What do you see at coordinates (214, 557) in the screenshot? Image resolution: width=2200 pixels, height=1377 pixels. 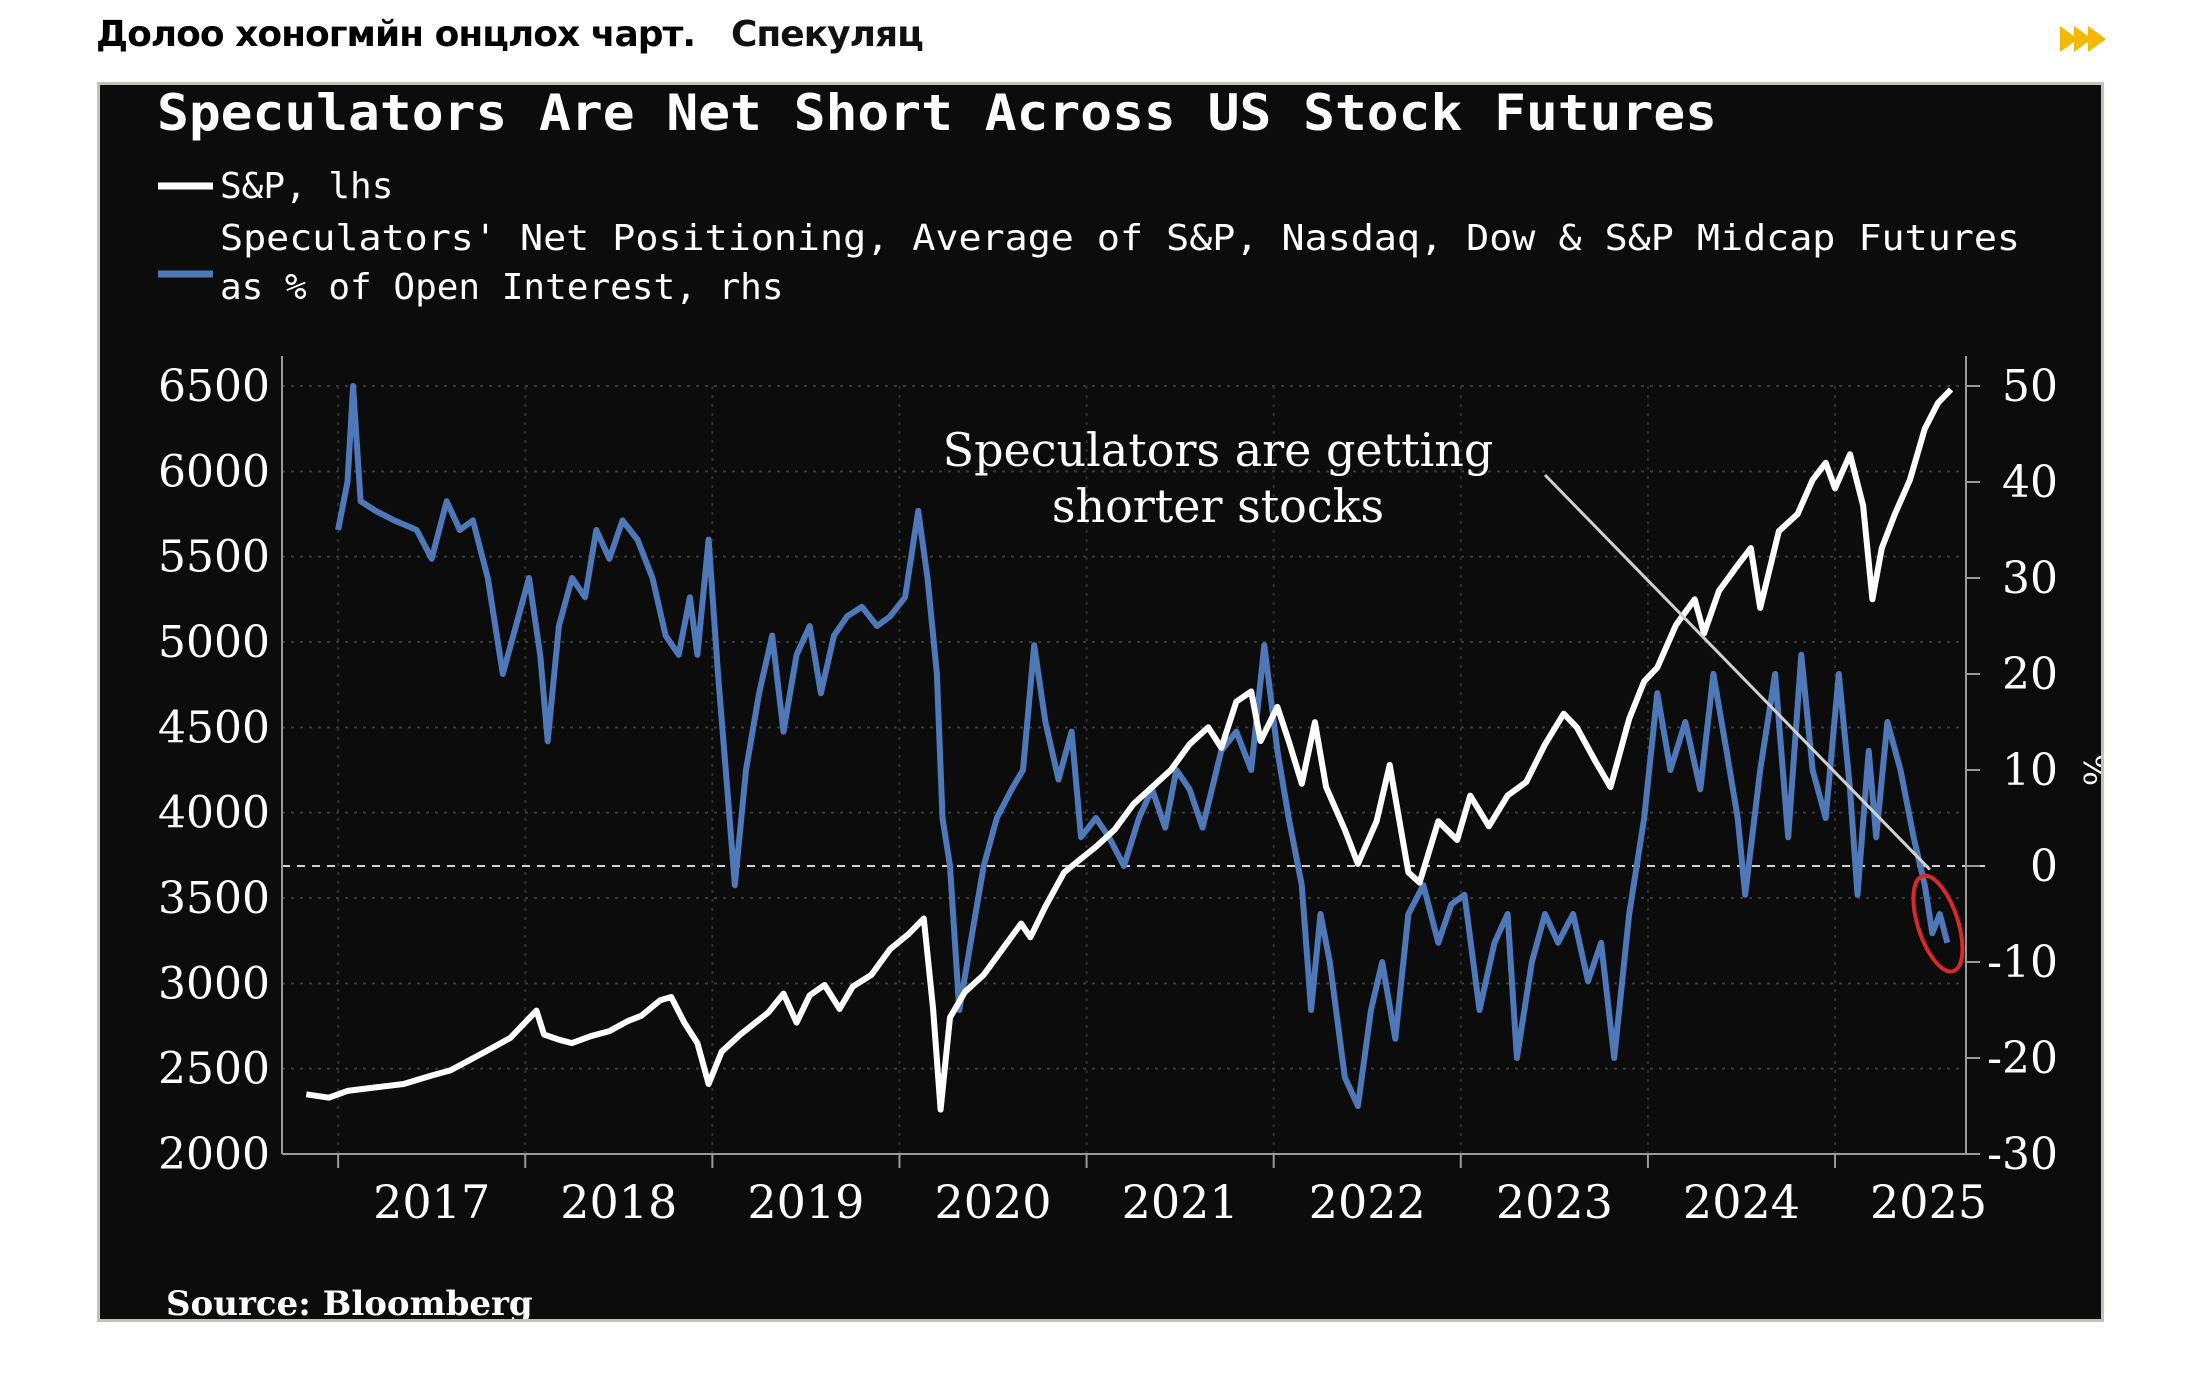 I see `y-left-tick-label: 5500` at bounding box center [214, 557].